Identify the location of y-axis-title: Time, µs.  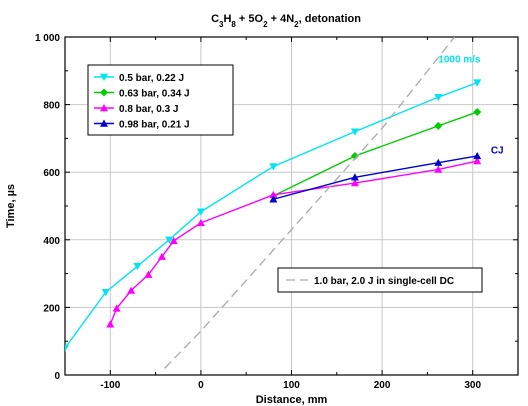
(11, 206).